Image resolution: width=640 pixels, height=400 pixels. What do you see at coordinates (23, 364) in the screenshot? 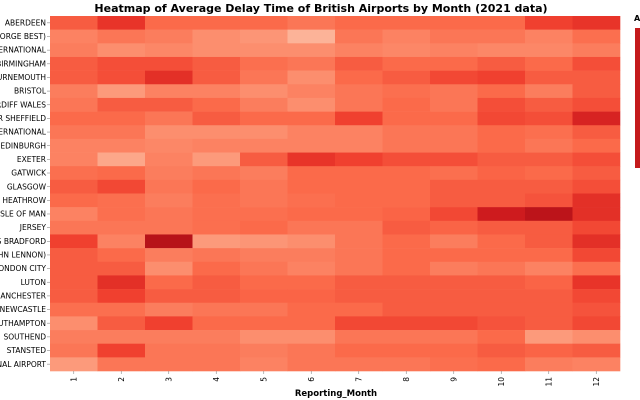
I see `y-tick-label: ONAL AIRPORT` at bounding box center [23, 364].